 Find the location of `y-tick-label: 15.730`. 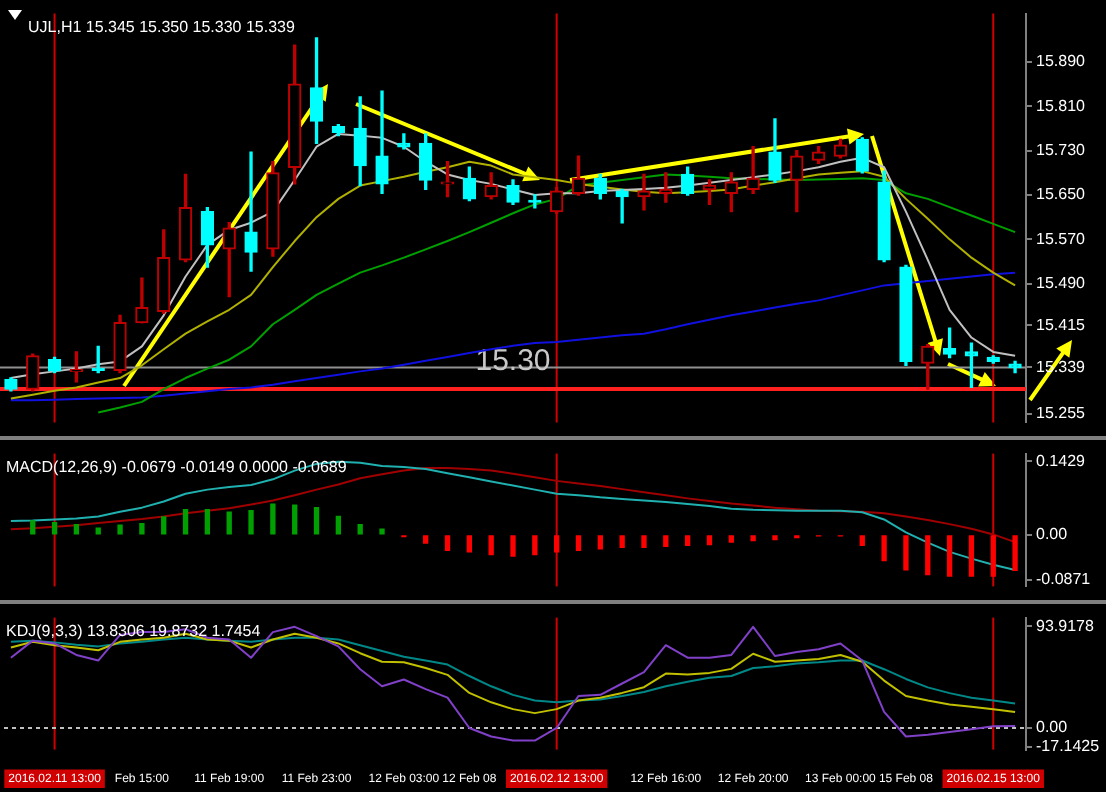

y-tick-label: 15.730 is located at coordinates (1061, 150).